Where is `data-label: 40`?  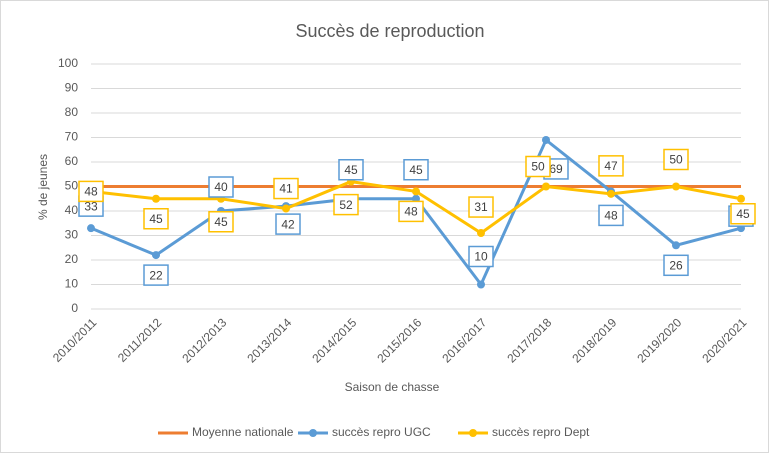
data-label: 40 is located at coordinates (221, 187).